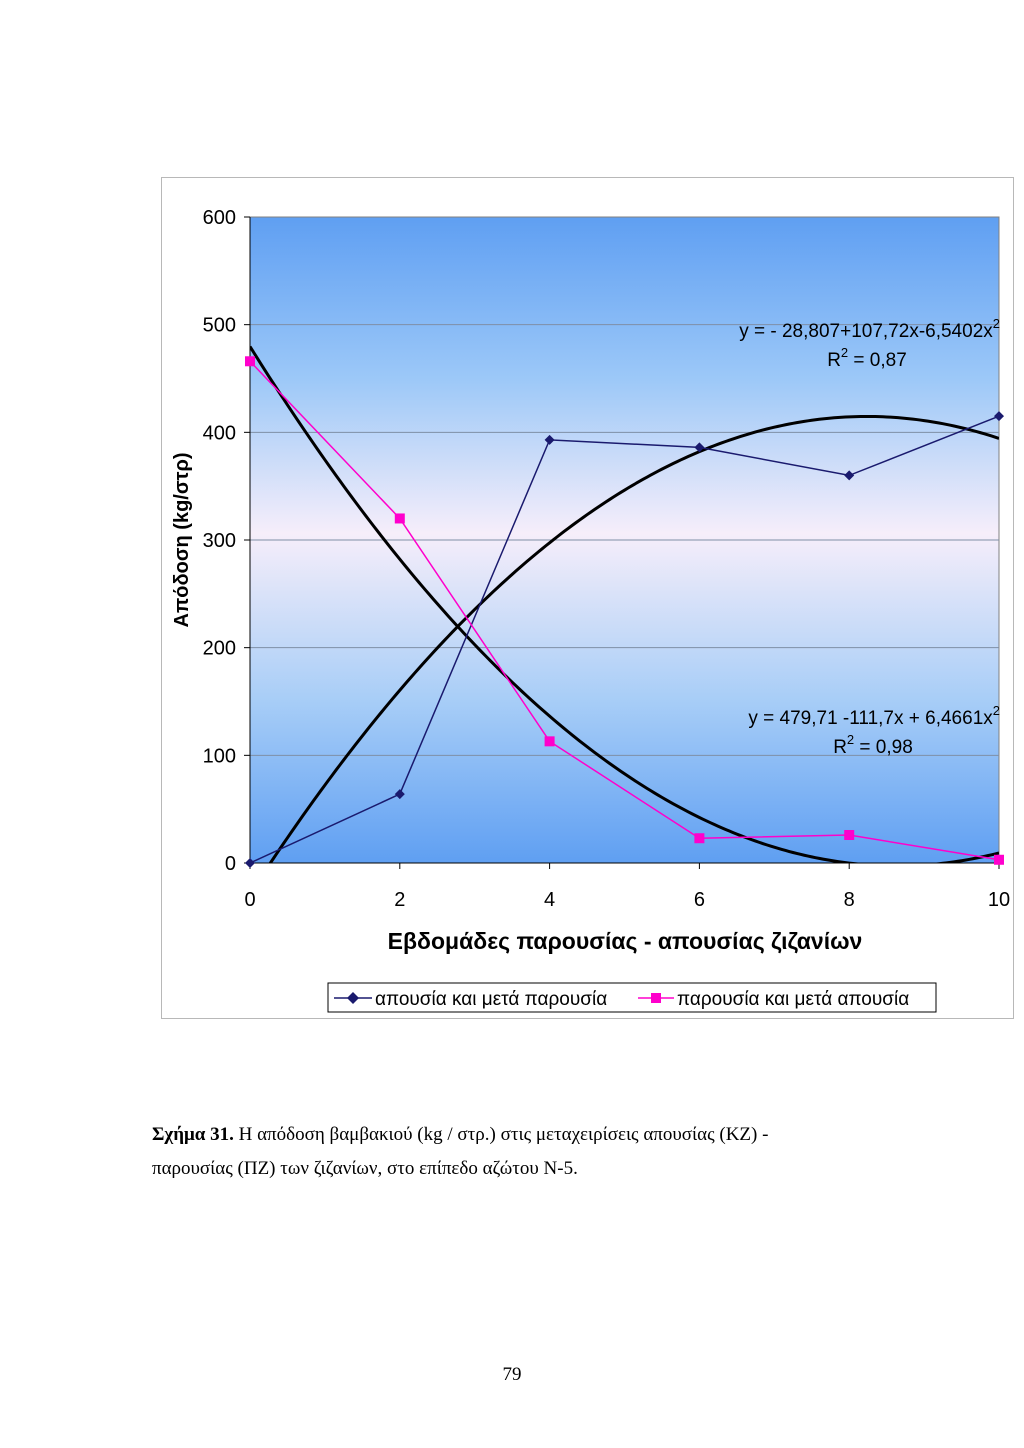  I want to click on x-tick-label-4: 4, so click(549, 900).